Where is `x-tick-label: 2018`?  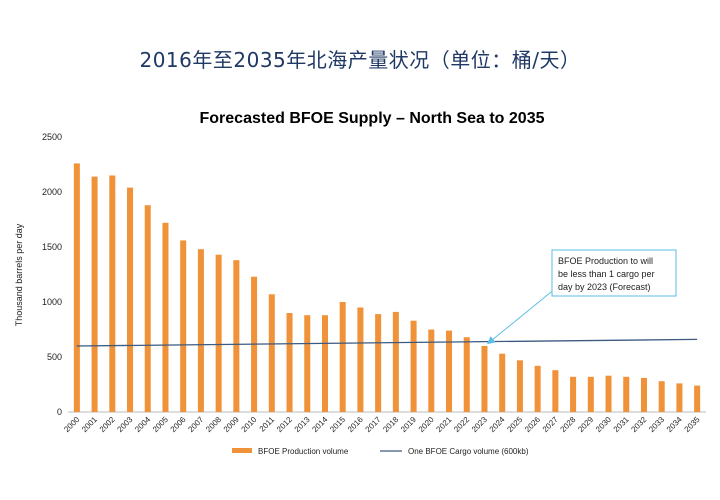 x-tick-label: 2018 is located at coordinates (390, 424).